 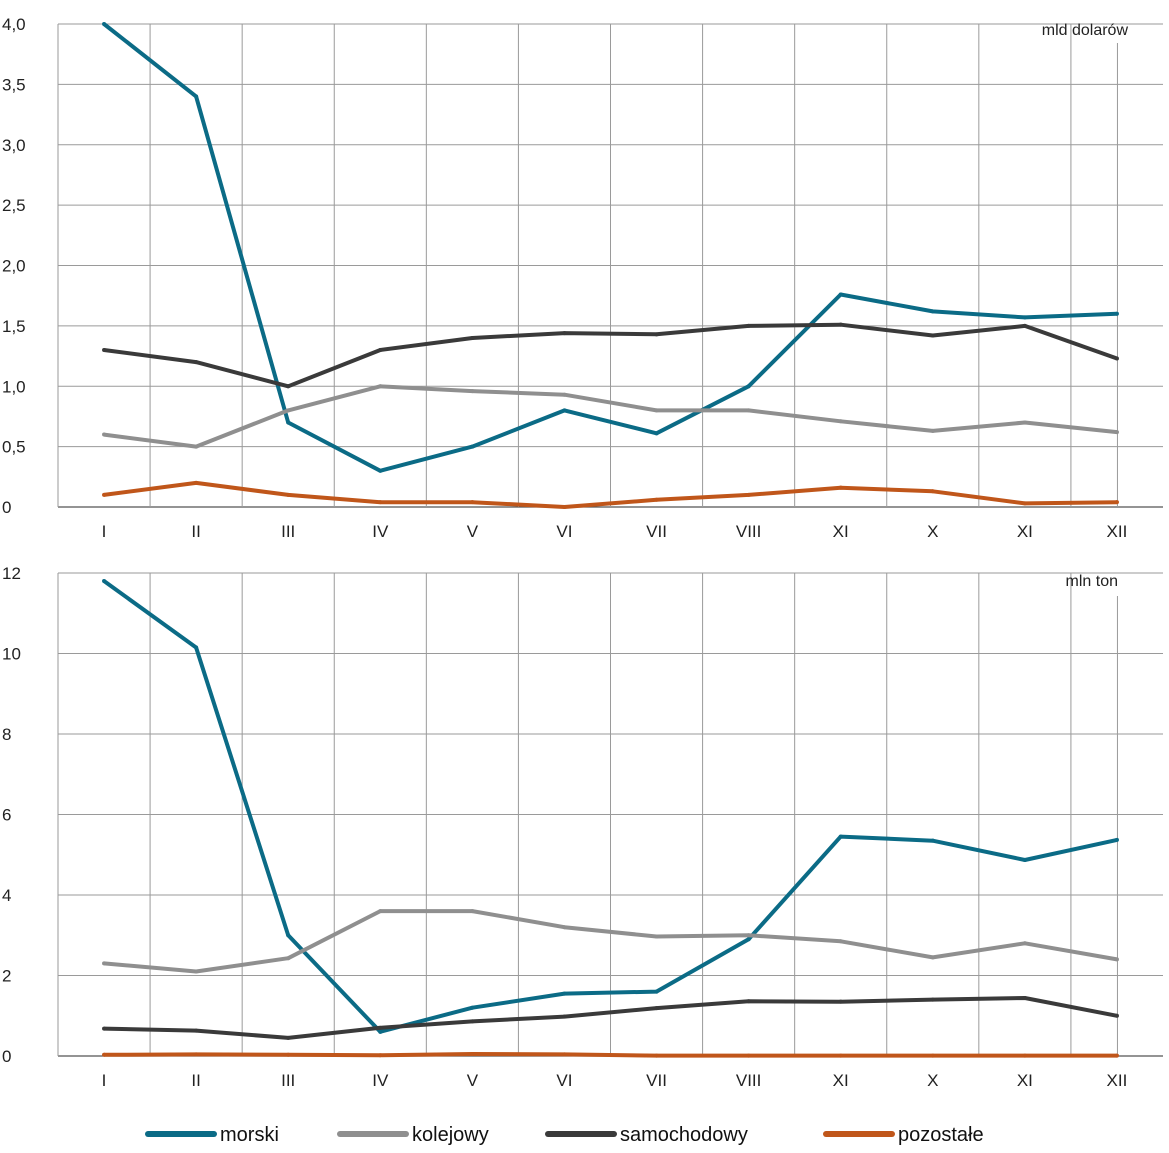 I want to click on y-tick-label: 12, so click(x=11, y=573).